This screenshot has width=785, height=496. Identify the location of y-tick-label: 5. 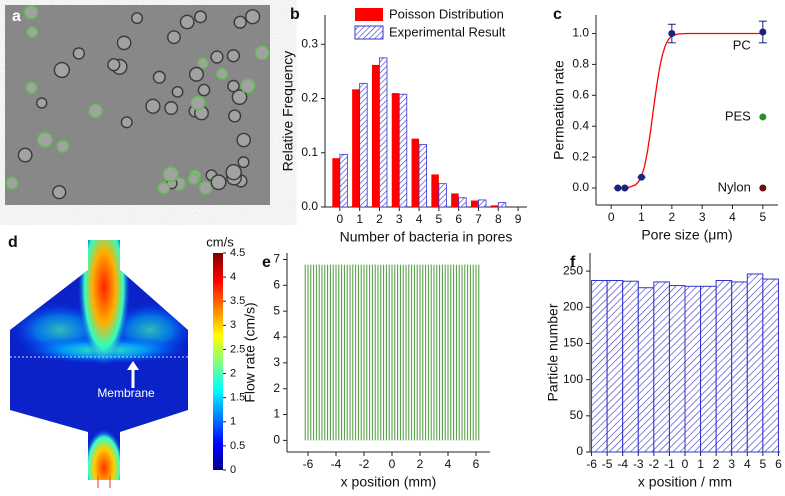
(276, 310).